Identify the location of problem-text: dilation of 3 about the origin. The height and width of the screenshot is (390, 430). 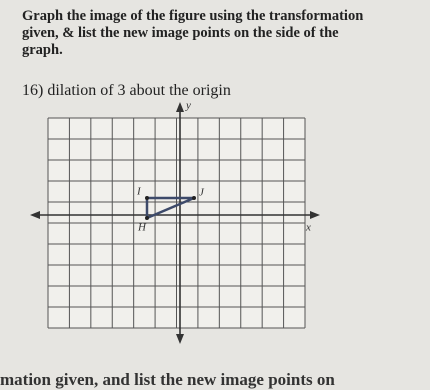
(139, 90).